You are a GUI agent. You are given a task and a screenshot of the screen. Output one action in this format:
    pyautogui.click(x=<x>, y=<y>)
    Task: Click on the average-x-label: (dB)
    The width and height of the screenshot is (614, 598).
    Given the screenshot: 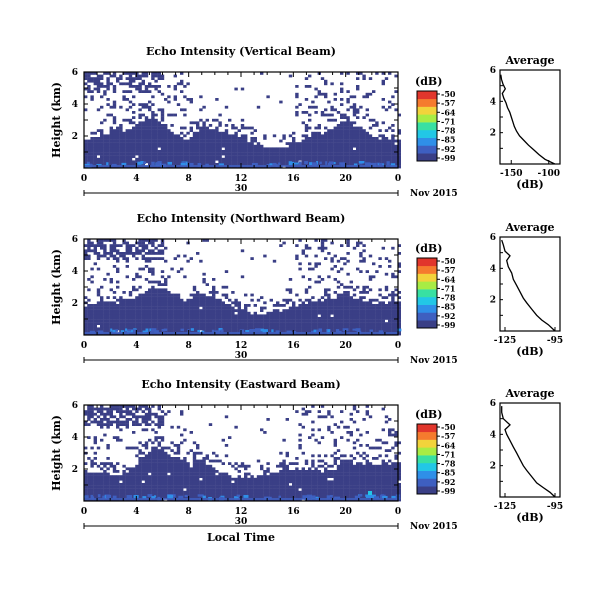 What is the action you would take?
    pyautogui.click(x=529, y=184)
    